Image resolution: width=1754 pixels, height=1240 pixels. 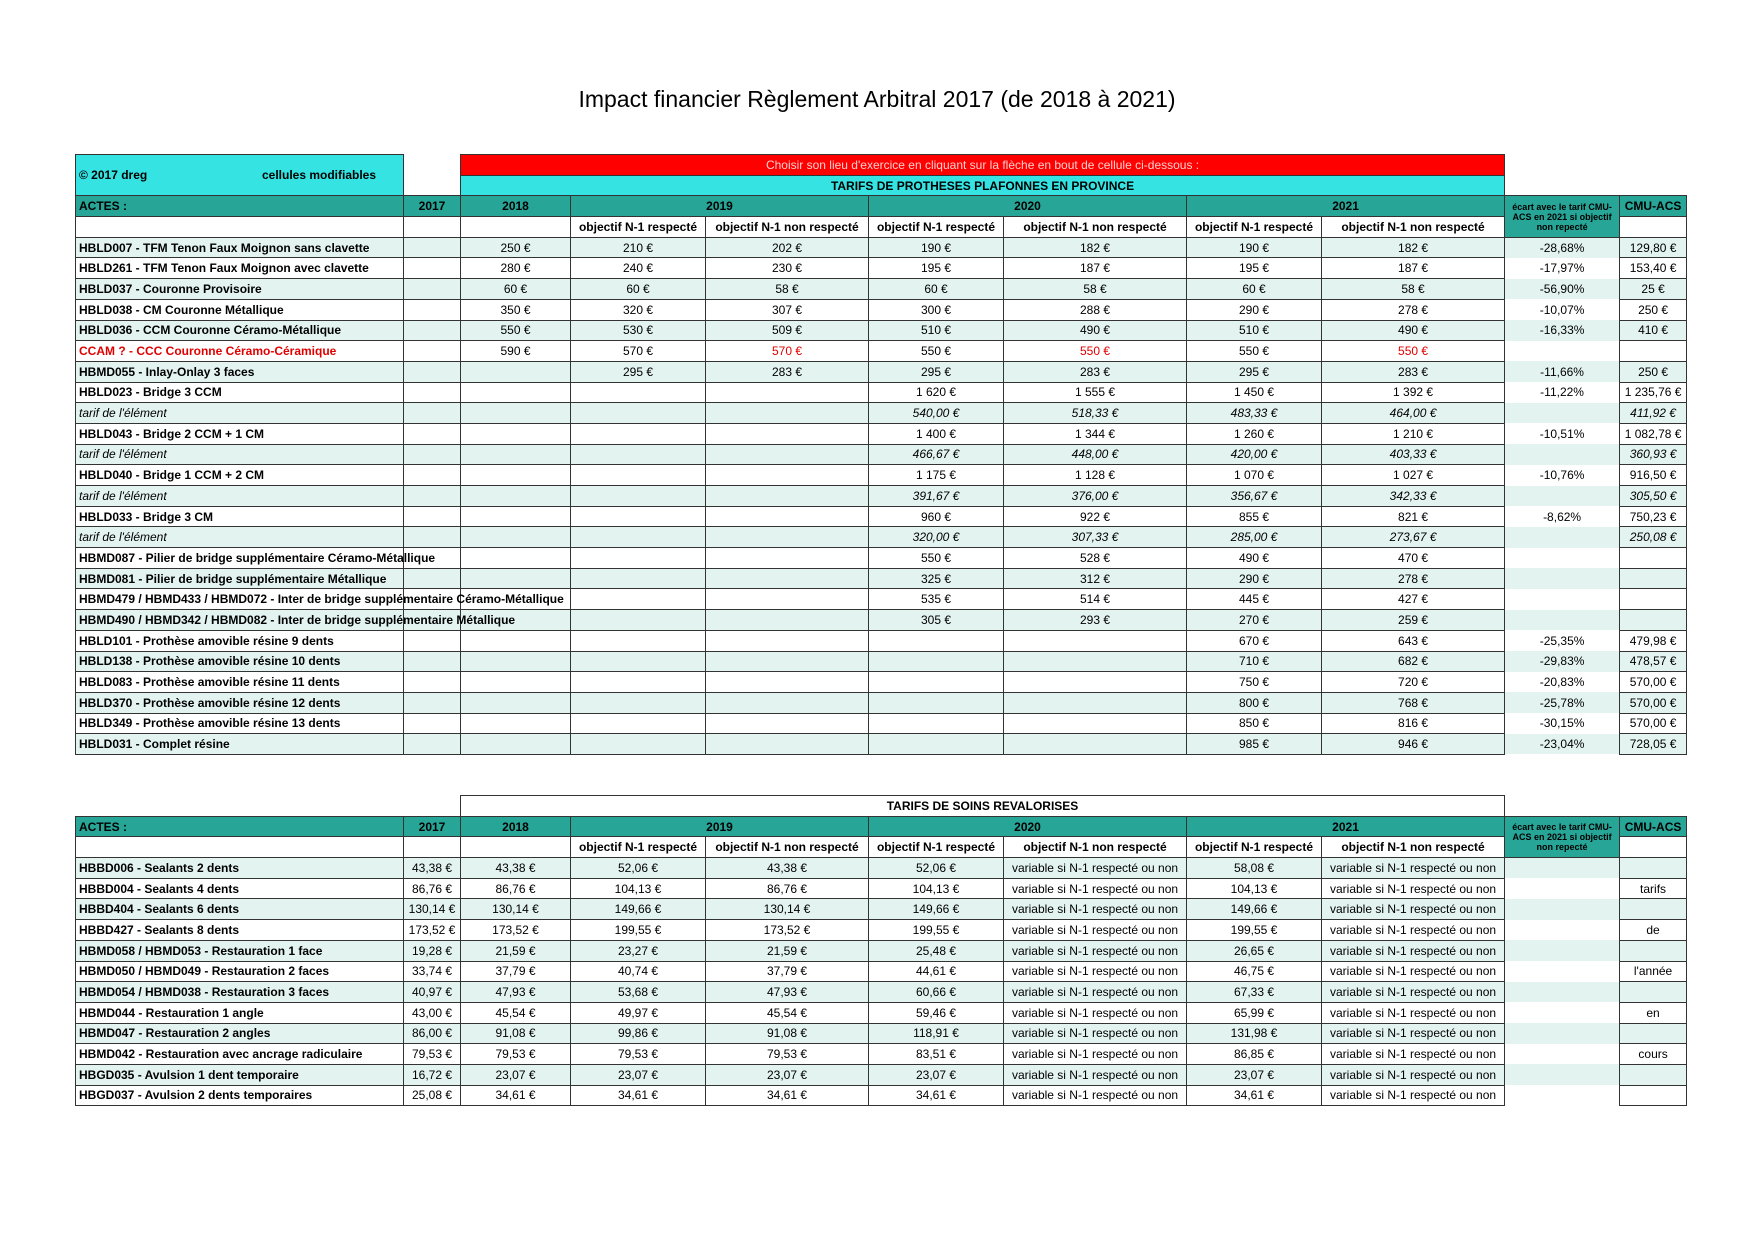 I want to click on cell: 293 €, so click(x=1095, y=620).